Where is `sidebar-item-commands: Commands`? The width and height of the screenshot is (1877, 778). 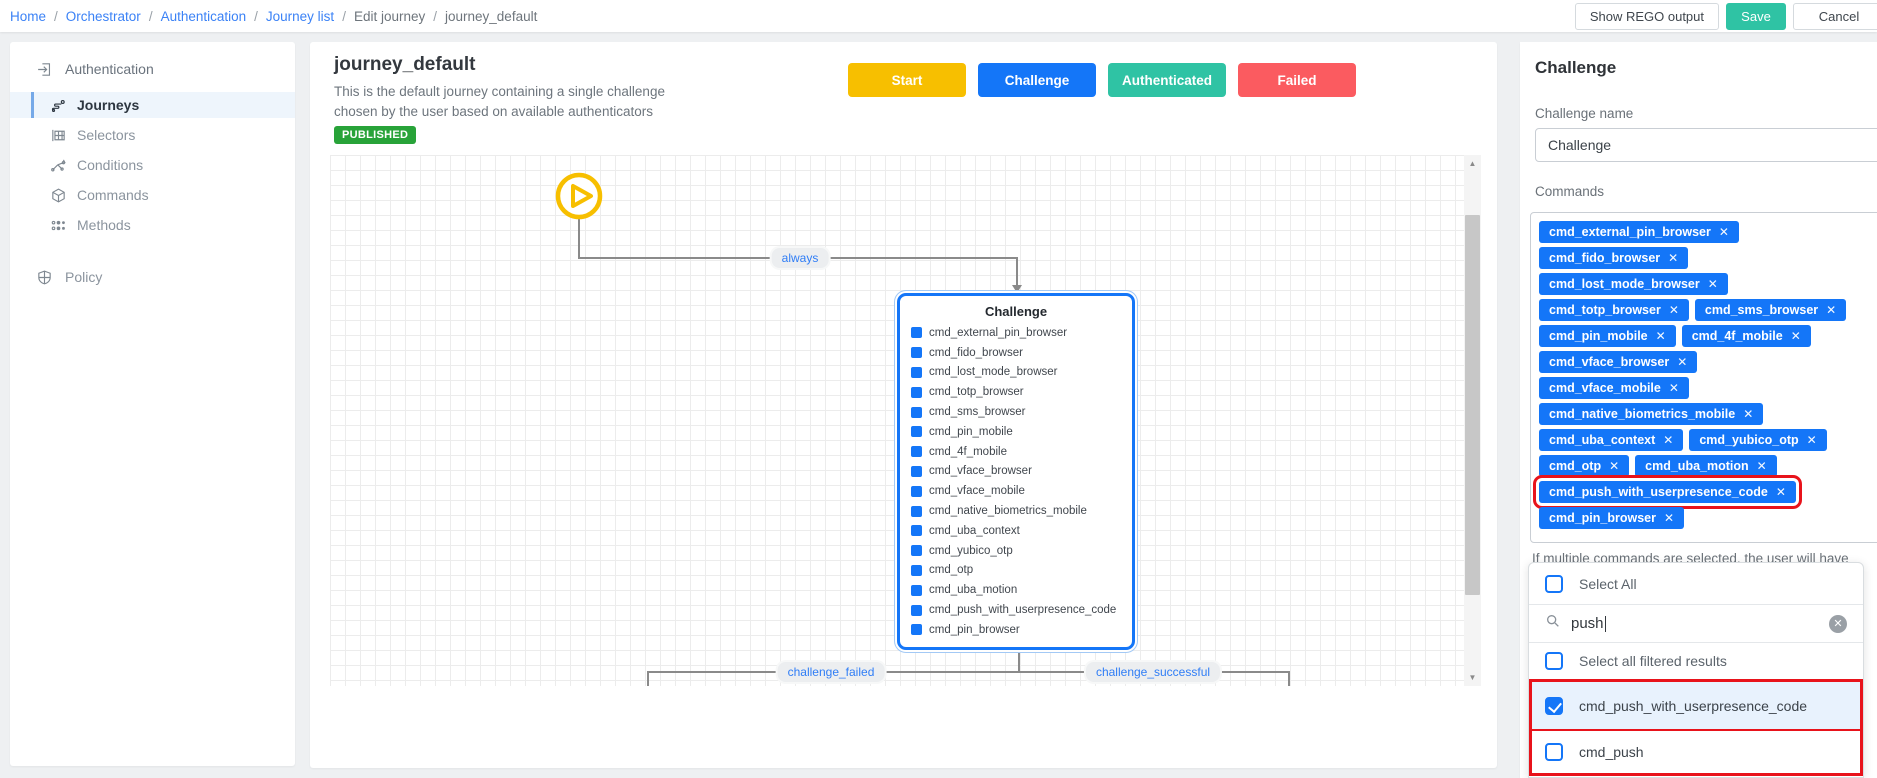 sidebar-item-commands: Commands is located at coordinates (152, 195).